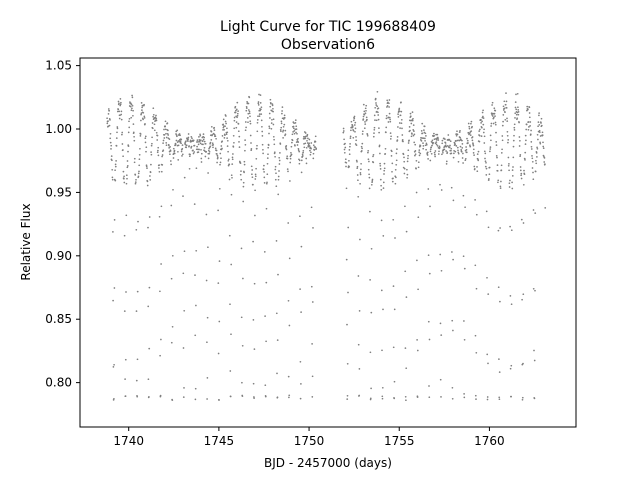  I want to click on y-tick-label: 1.05, so click(58, 66).